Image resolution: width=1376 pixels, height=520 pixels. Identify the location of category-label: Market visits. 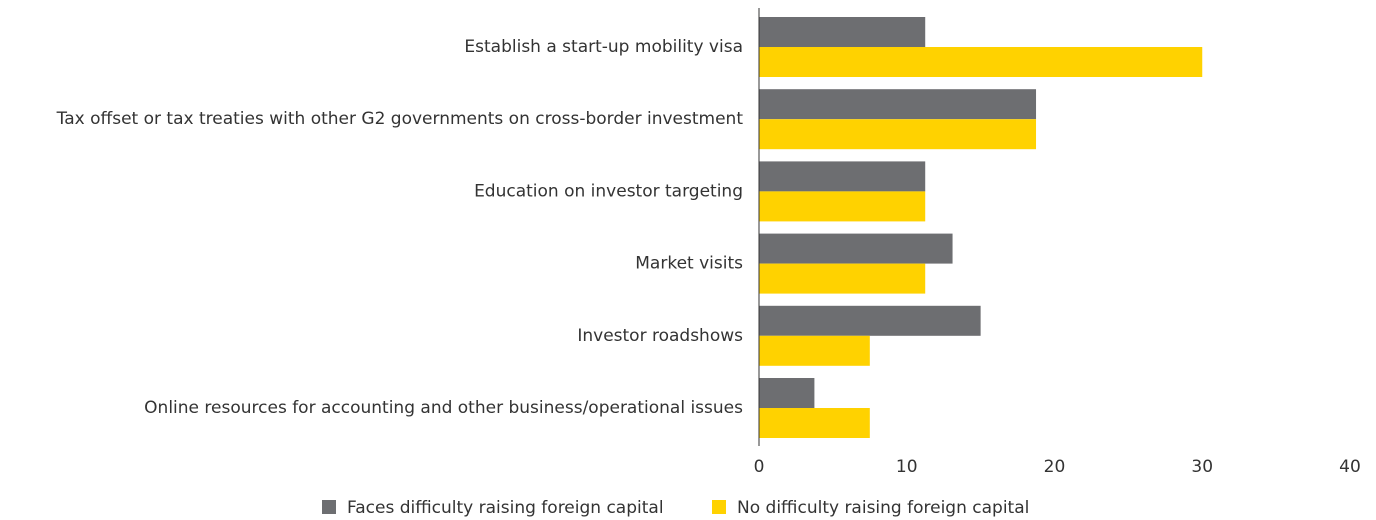
(689, 264).